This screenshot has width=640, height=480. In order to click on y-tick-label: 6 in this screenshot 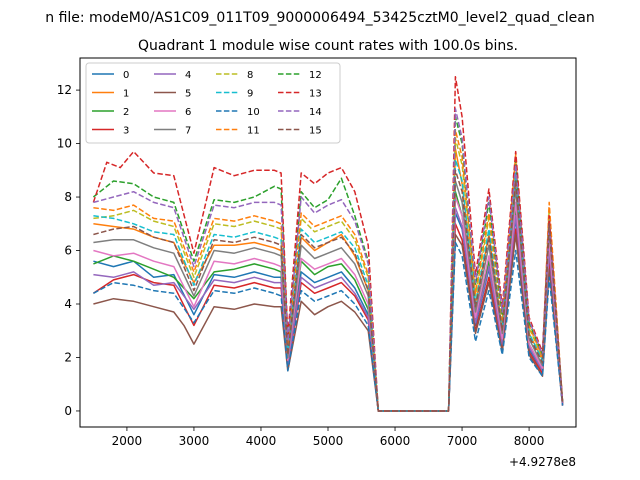, I will do `click(68, 251)`.